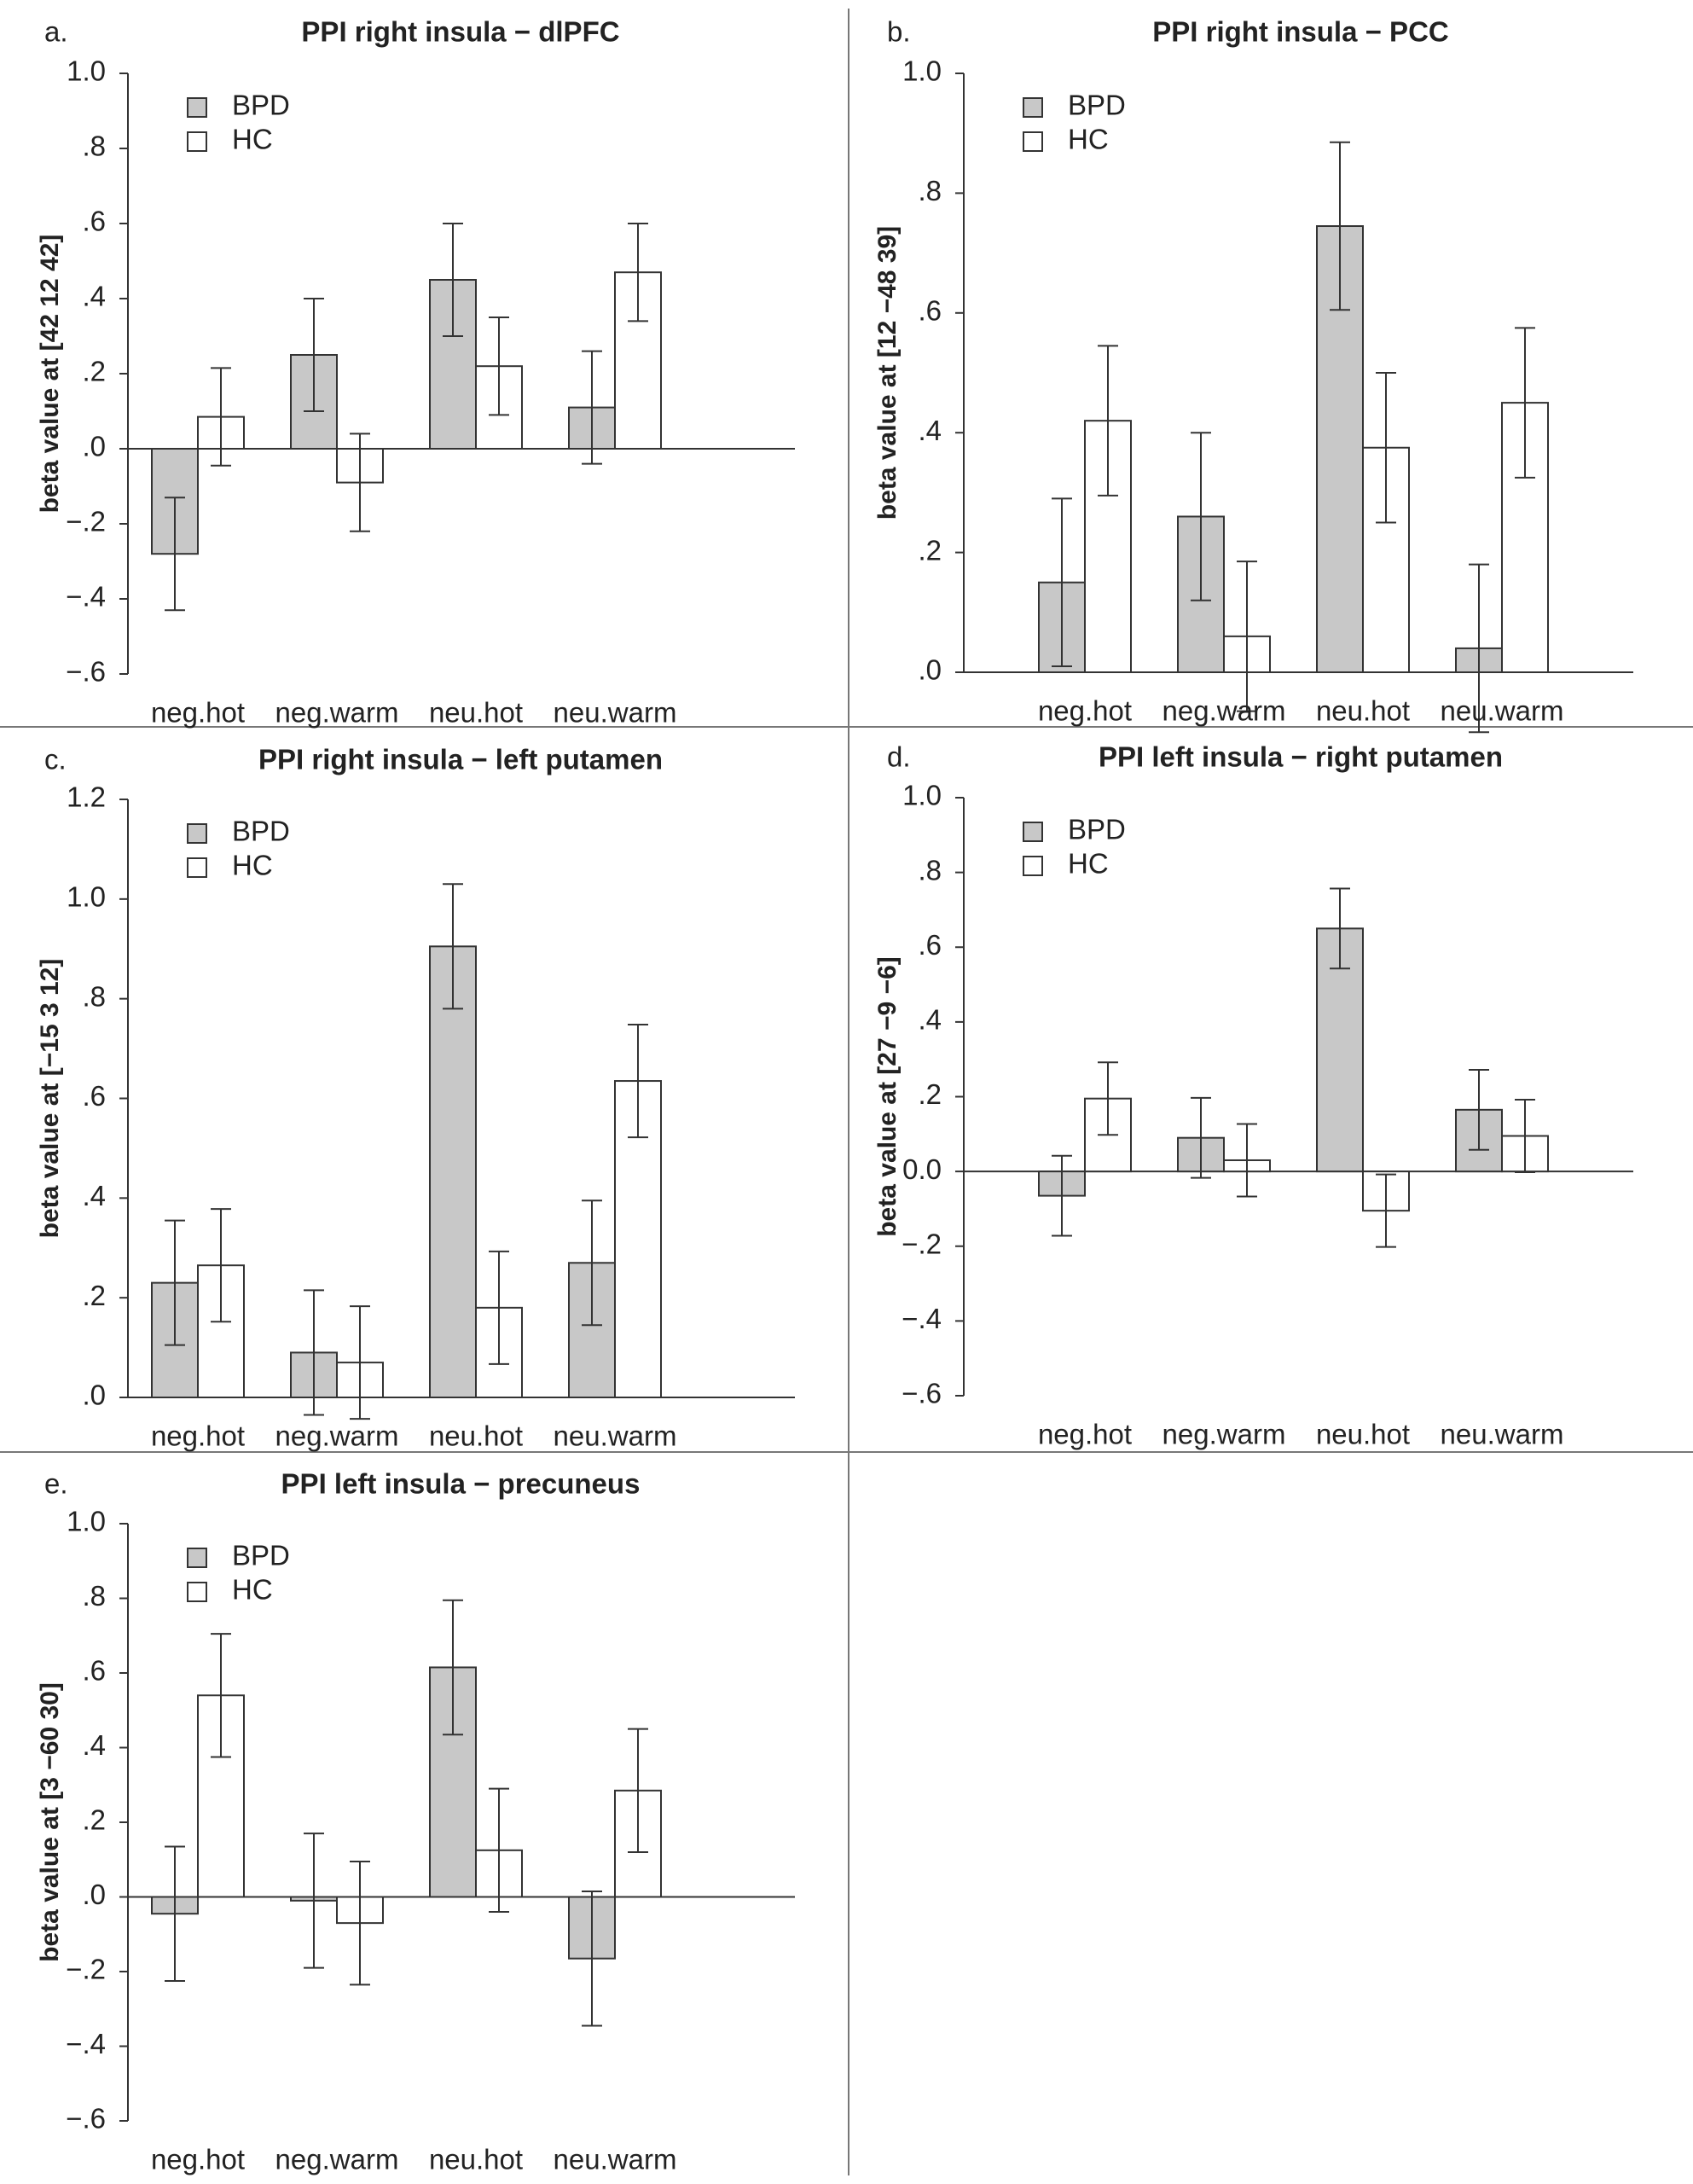 This screenshot has width=1693, height=2184. What do you see at coordinates (86, 672) in the screenshot?
I see `y-tick-label: −.6` at bounding box center [86, 672].